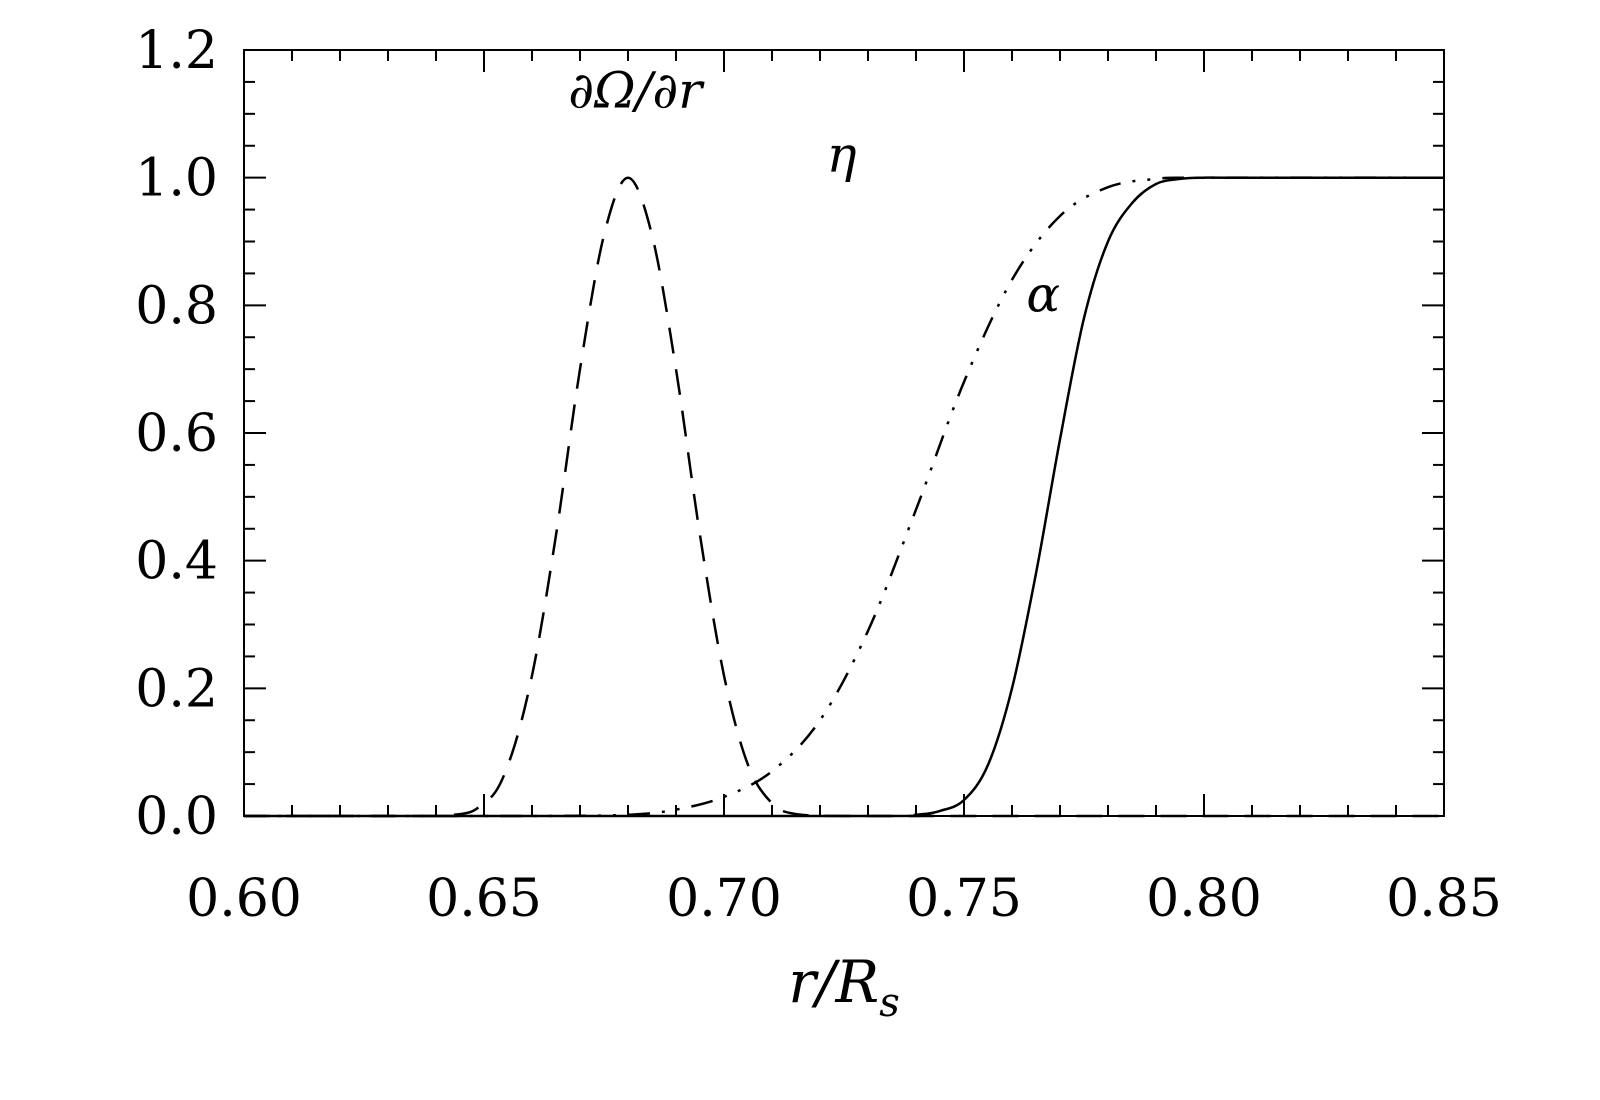 The image size is (1600, 1100). Describe the element at coordinates (814, 192) in the screenshot. I see `curve-labels: ∂Ω/∂r η α` at that location.